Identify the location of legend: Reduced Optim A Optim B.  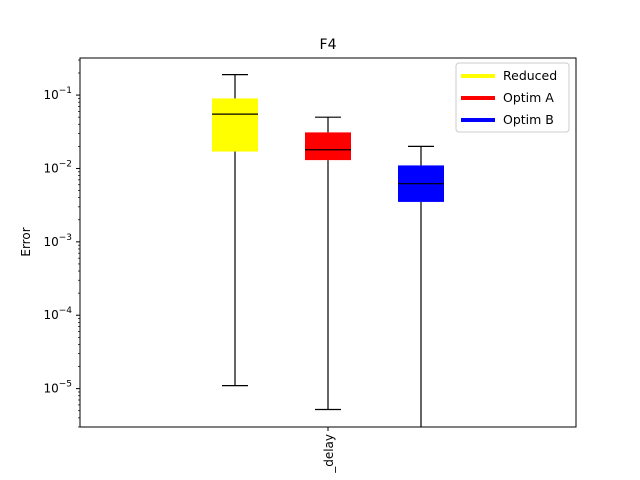
(512, 97).